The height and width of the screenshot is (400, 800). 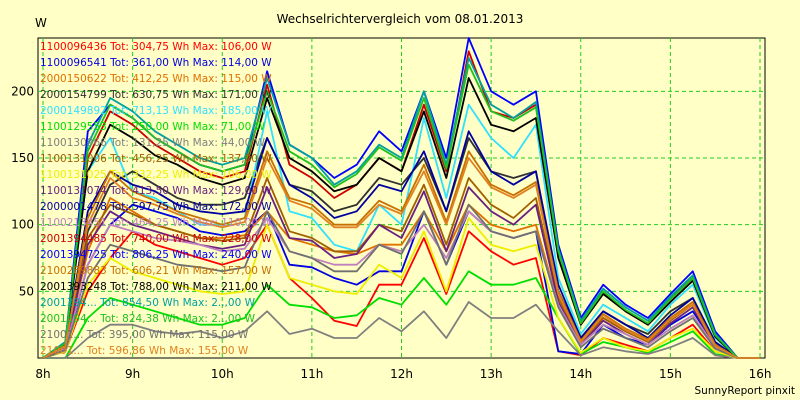 What do you see at coordinates (156, 223) in the screenshot?
I see `legend-entry: 1100213451 Tot: 464,25 Wh Max: 110,00 W` at bounding box center [156, 223].